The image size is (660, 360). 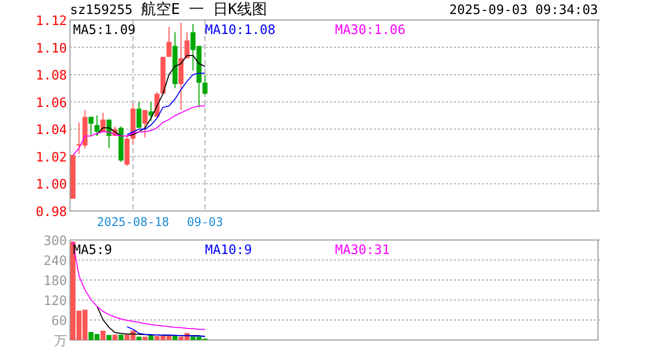 I want to click on y-tick-label: 120, so click(x=55, y=301).